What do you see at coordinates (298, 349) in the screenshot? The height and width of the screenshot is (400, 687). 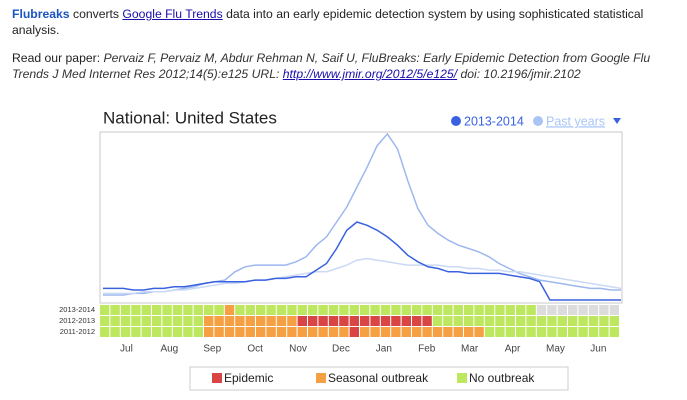 I see `x-tick-label: Nov` at bounding box center [298, 349].